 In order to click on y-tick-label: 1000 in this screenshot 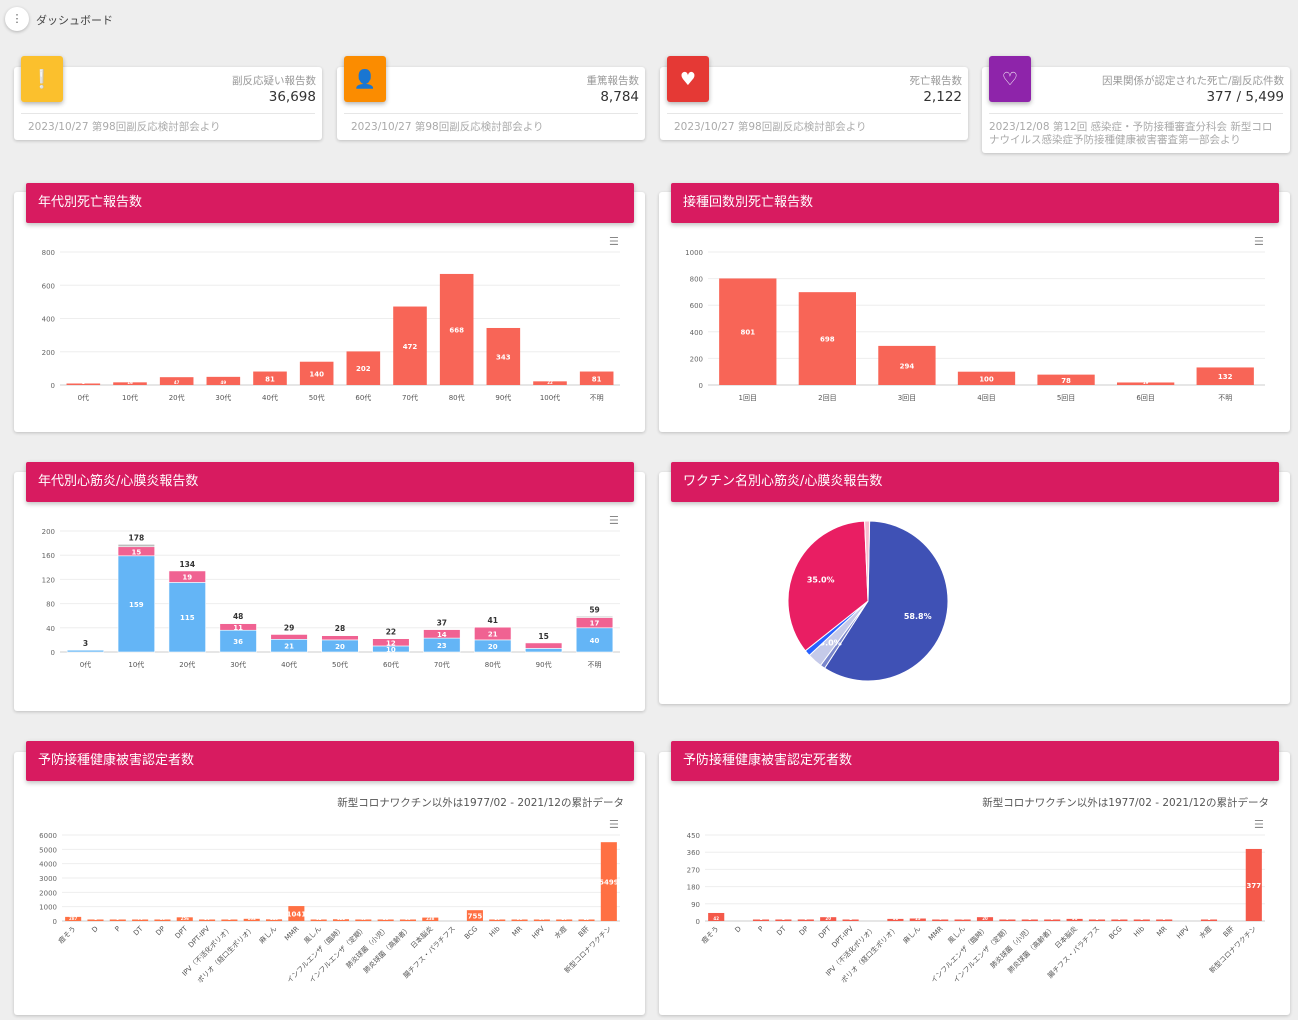, I will do `click(694, 253)`.